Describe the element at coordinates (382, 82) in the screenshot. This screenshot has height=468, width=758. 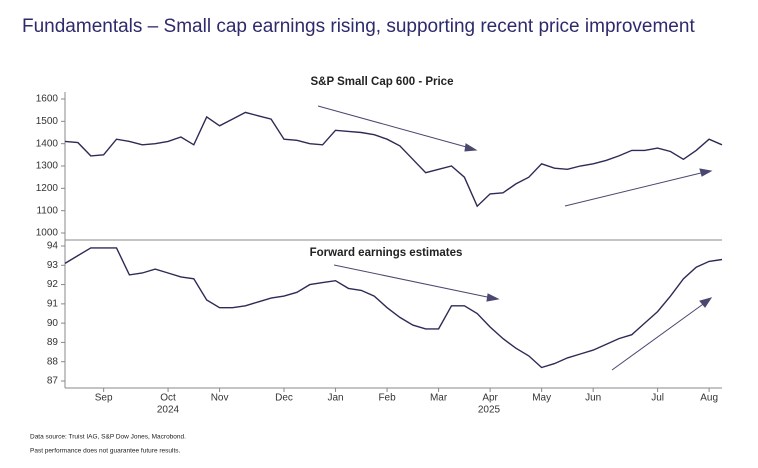
I see `panel-title: S&P Small Cap 600 - Price` at that location.